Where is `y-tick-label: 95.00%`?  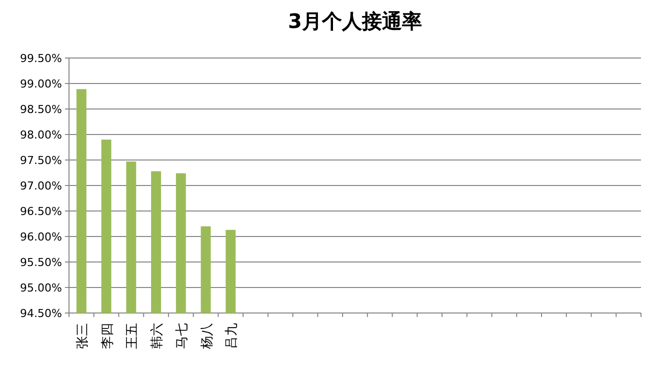 y-tick-label: 95.00% is located at coordinates (41, 288).